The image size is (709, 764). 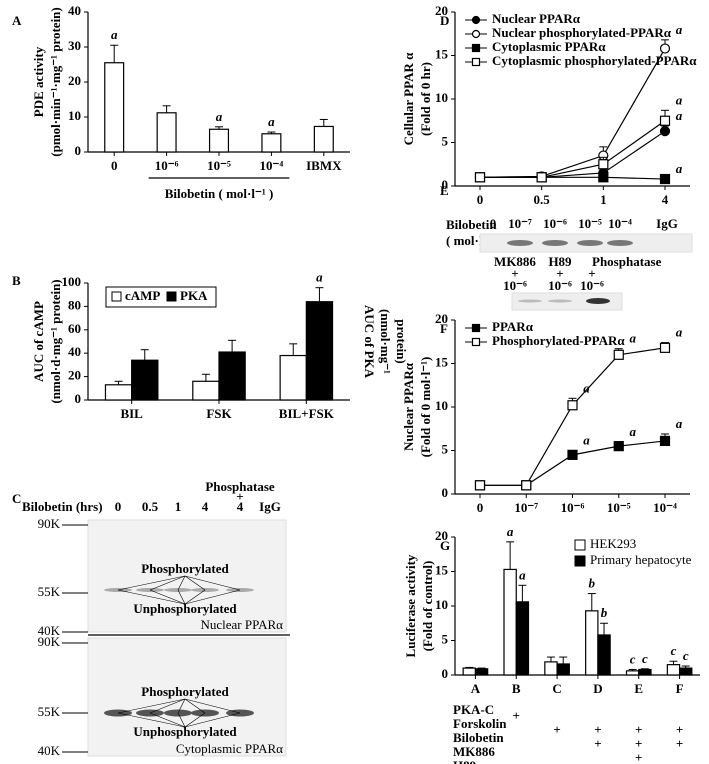 What do you see at coordinates (49, 711) in the screenshot?
I see `mw-marker: 55K` at bounding box center [49, 711].